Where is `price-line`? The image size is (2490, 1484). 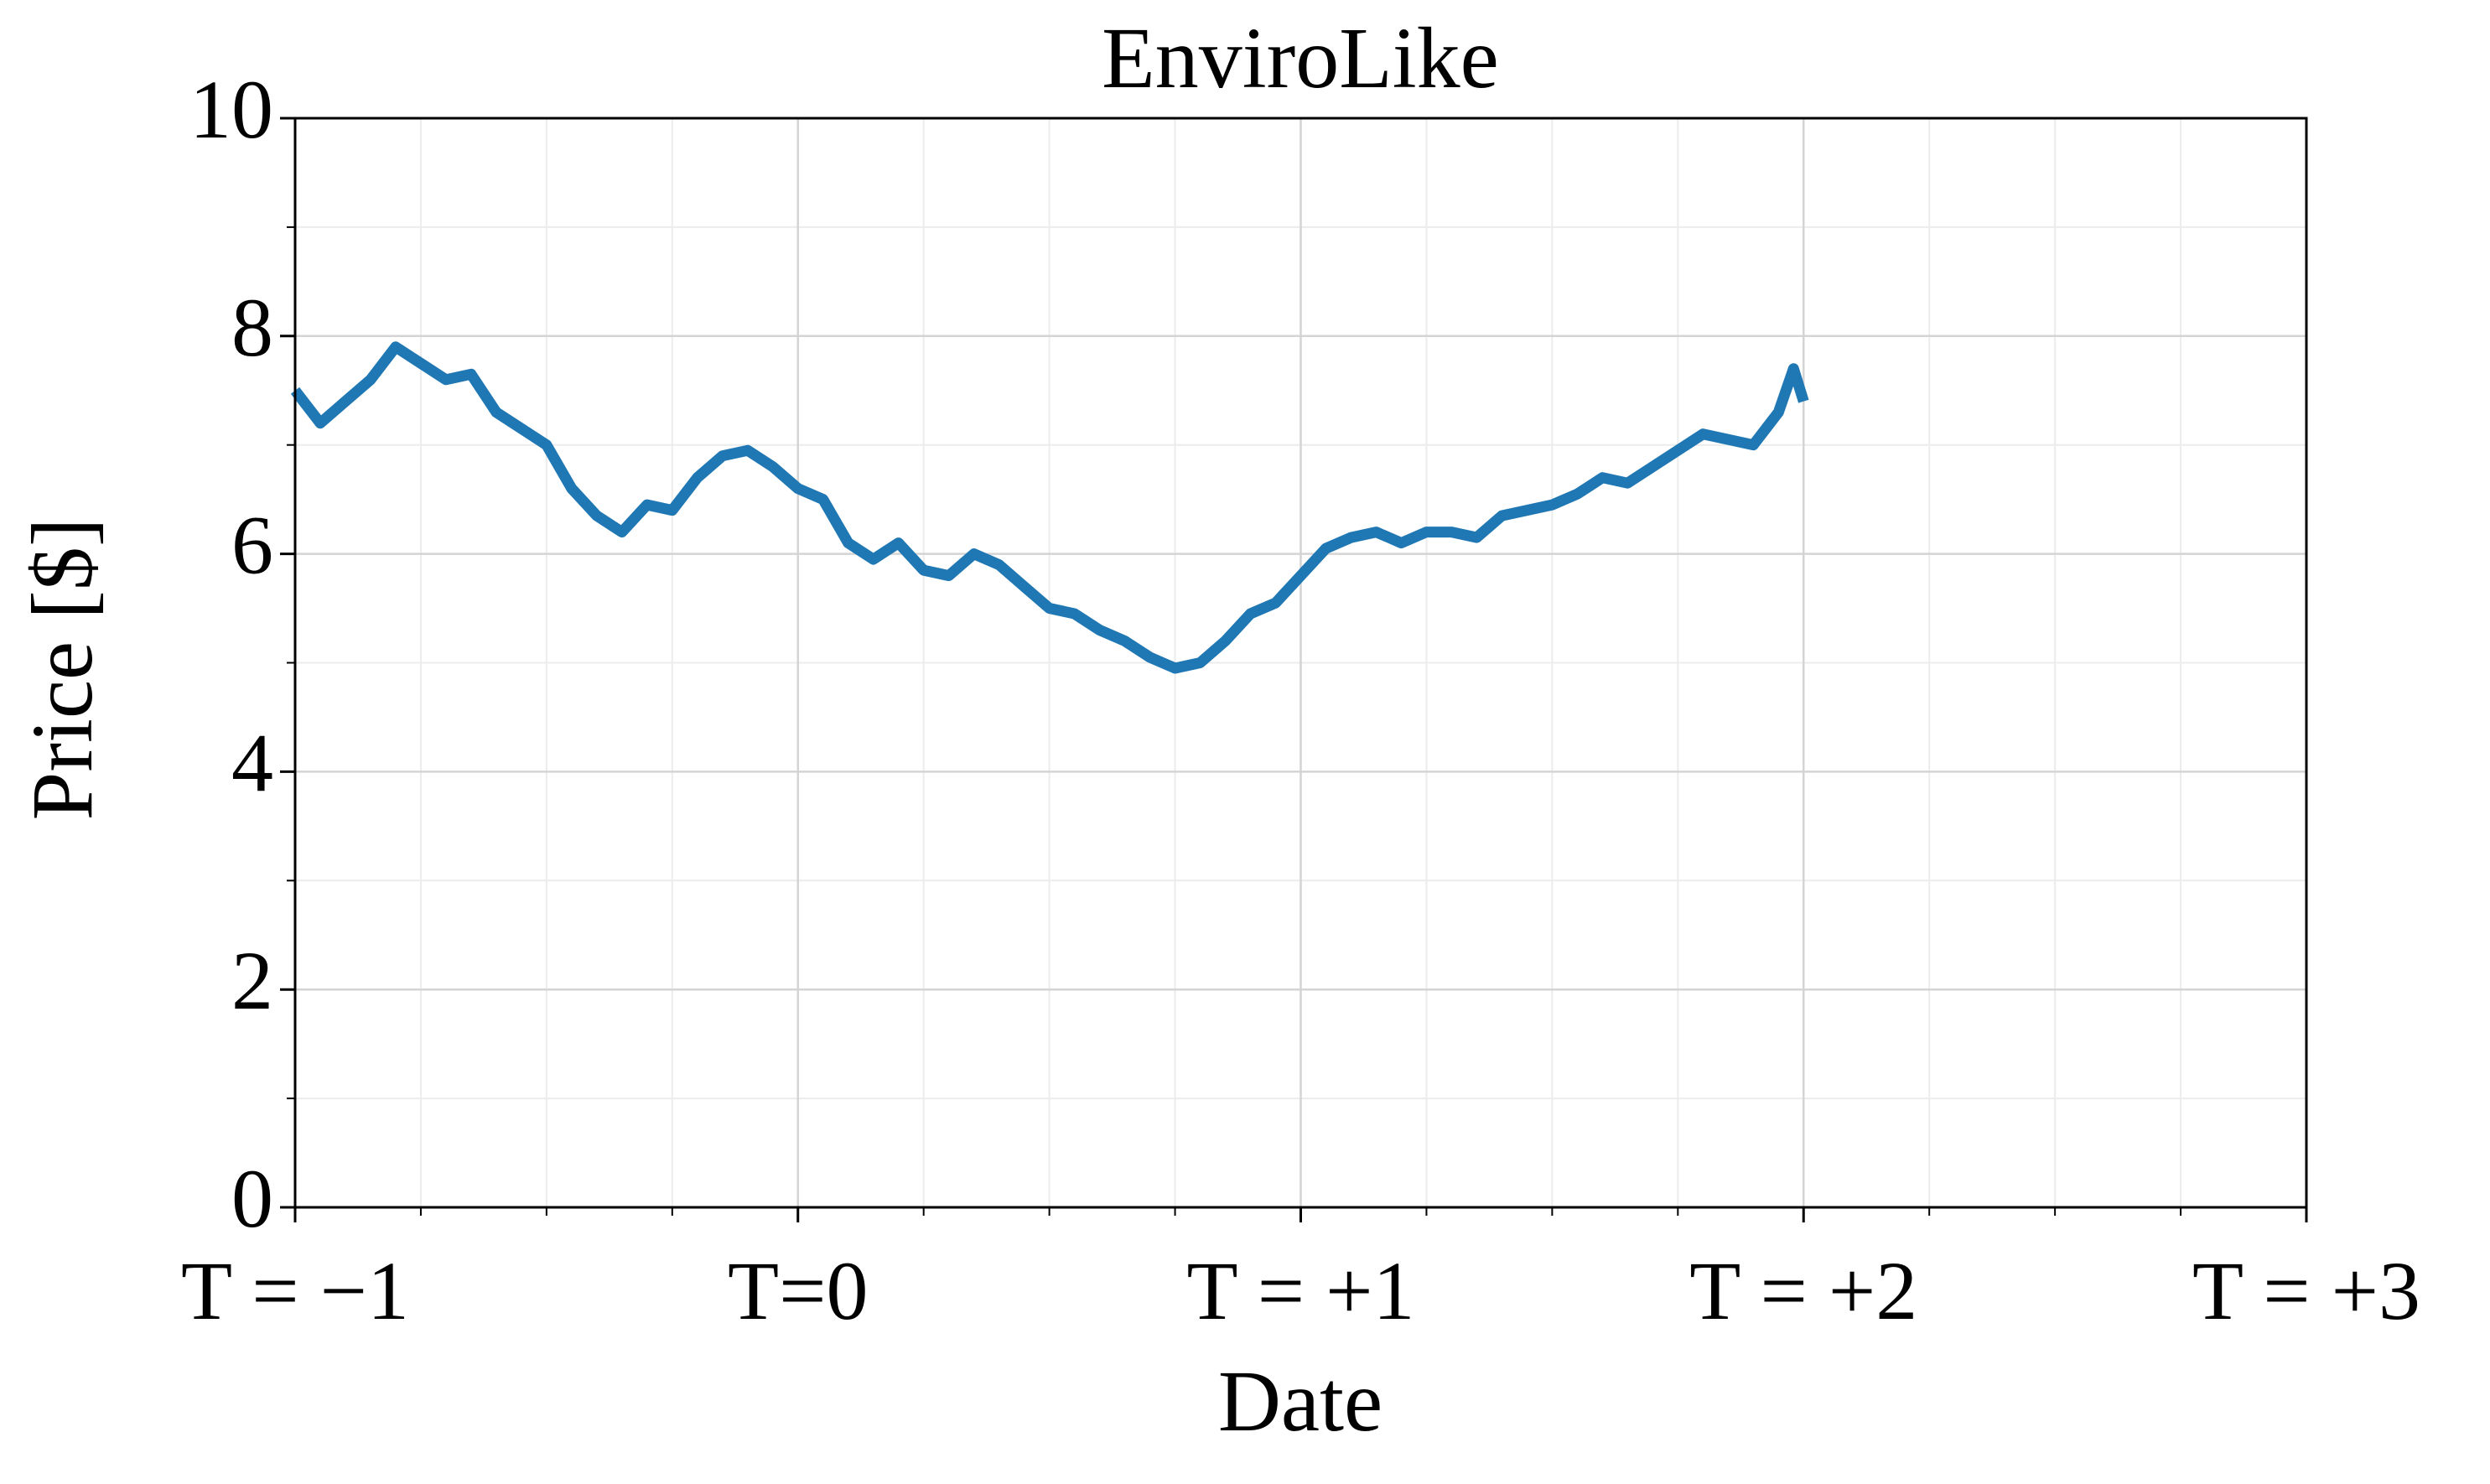
price-line is located at coordinates (1049, 507).